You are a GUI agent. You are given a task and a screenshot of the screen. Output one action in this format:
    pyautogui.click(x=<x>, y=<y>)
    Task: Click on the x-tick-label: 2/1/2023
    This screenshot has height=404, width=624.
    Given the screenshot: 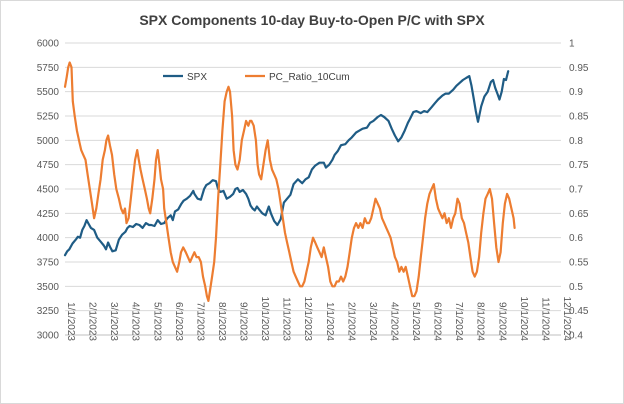 What is the action you would take?
    pyautogui.click(x=92, y=321)
    